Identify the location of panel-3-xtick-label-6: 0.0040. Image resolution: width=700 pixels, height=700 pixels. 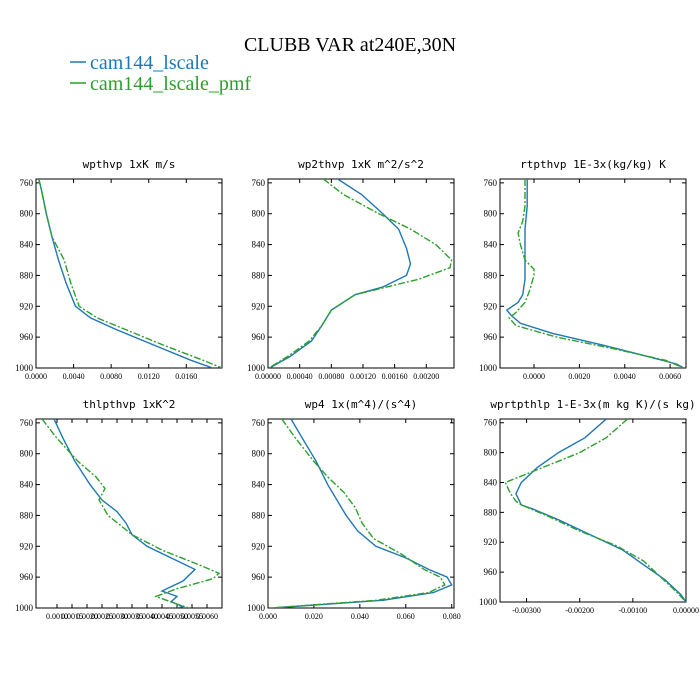
(147, 616).